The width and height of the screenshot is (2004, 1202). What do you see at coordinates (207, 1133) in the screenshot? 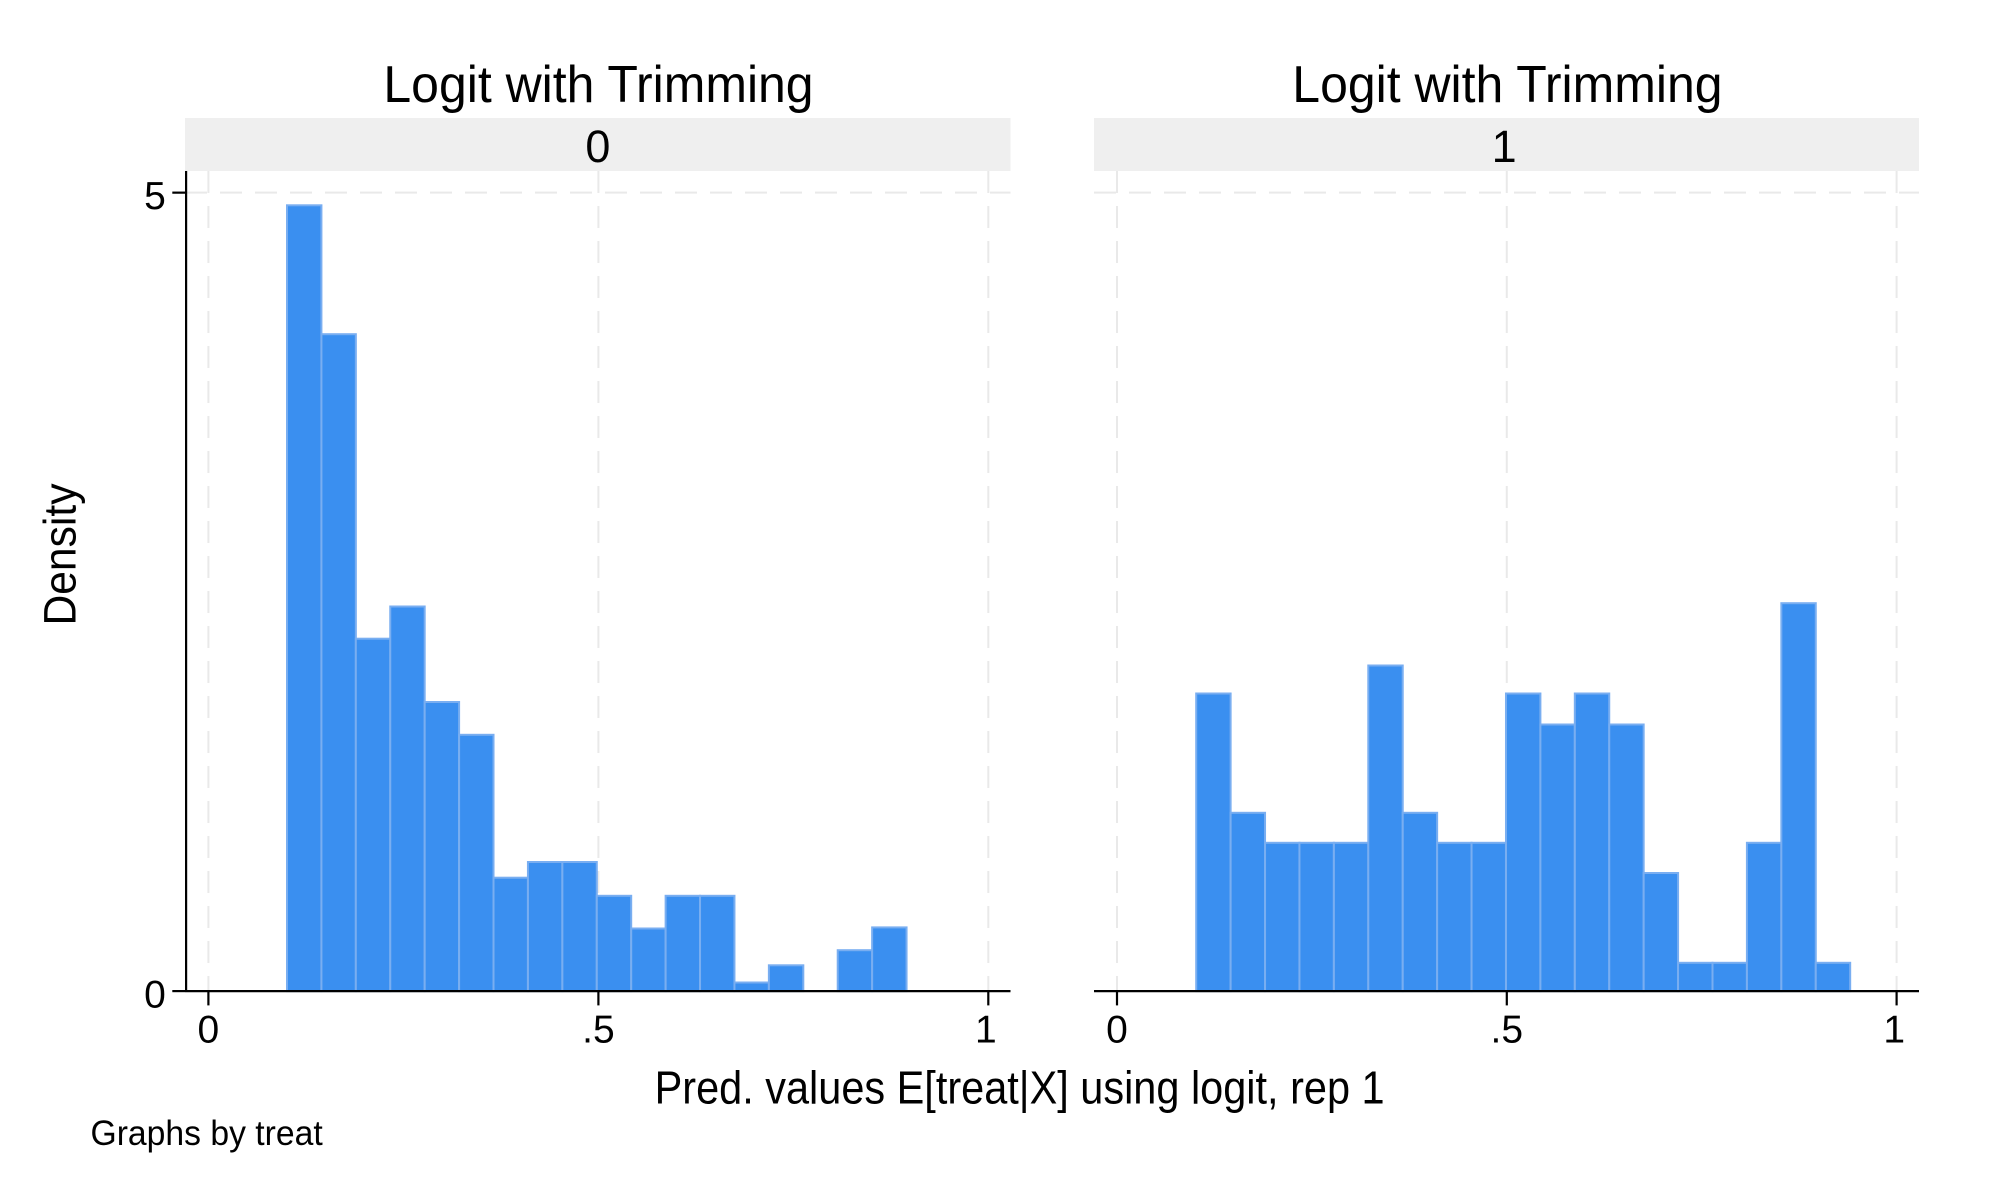
I see `svg-text: Graphs by treat` at bounding box center [207, 1133].